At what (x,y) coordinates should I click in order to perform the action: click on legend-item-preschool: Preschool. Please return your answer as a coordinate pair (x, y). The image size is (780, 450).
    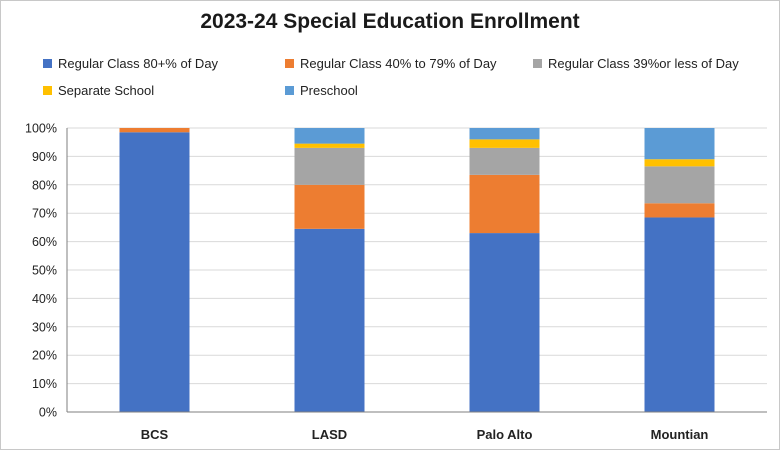
    Looking at the image, I should click on (321, 90).